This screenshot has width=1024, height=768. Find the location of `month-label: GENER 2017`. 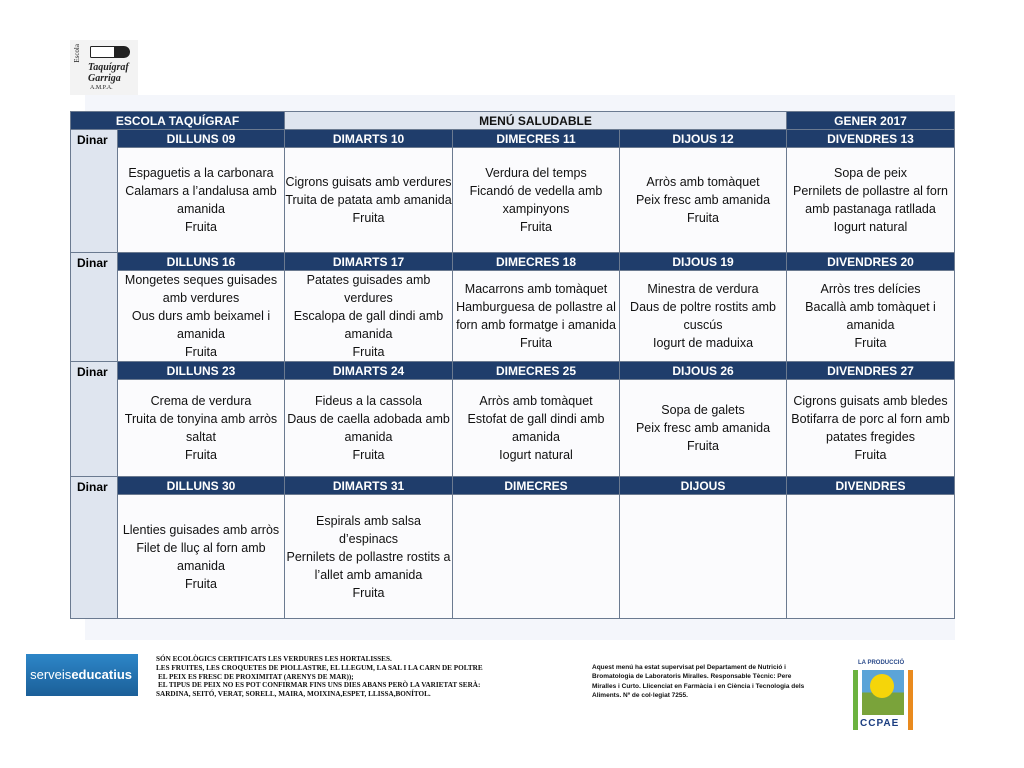

month-label: GENER 2017 is located at coordinates (870, 120).